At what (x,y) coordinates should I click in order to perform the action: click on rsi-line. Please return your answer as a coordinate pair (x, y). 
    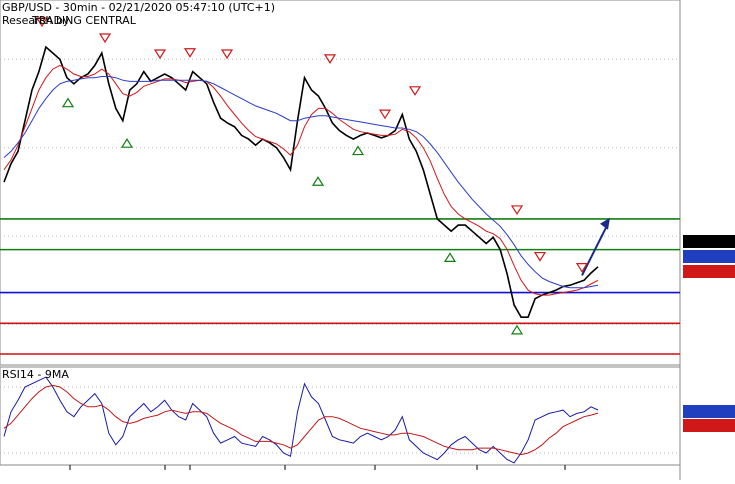
    Looking at the image, I should click on (301, 420).